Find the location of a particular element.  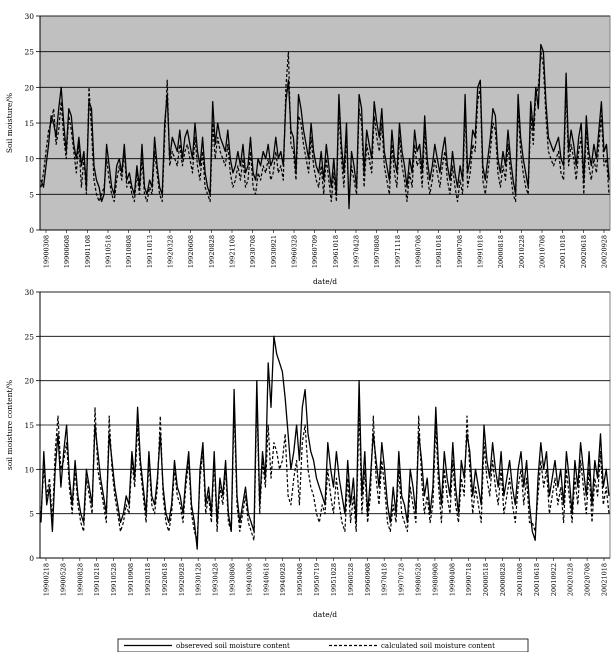

x-tick-label: 19901108 is located at coordinates (88, 251).